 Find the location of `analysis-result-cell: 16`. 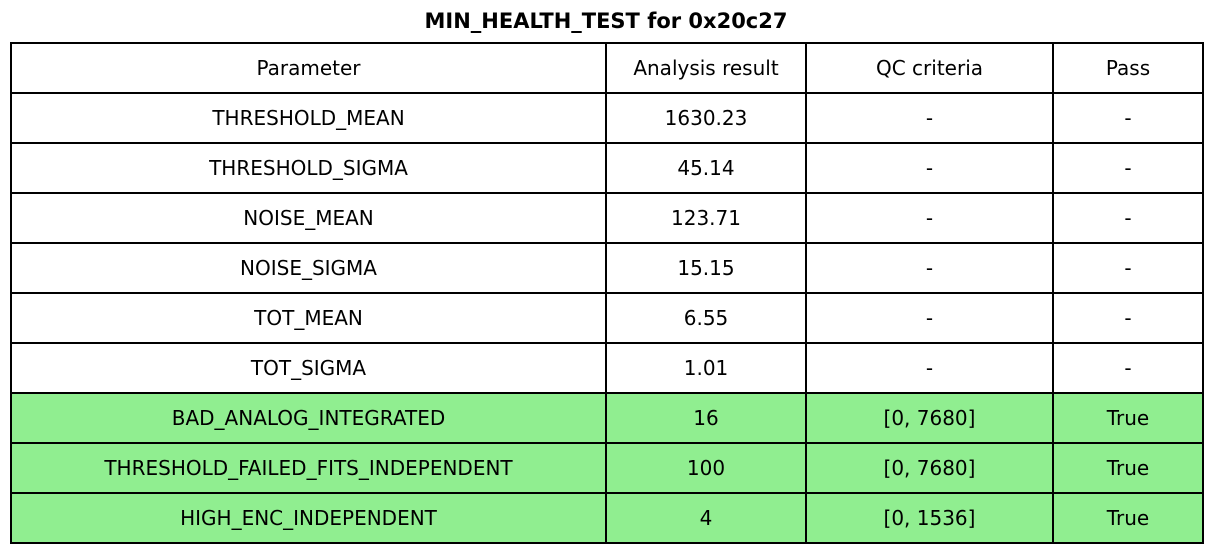

analysis-result-cell: 16 is located at coordinates (706, 418).